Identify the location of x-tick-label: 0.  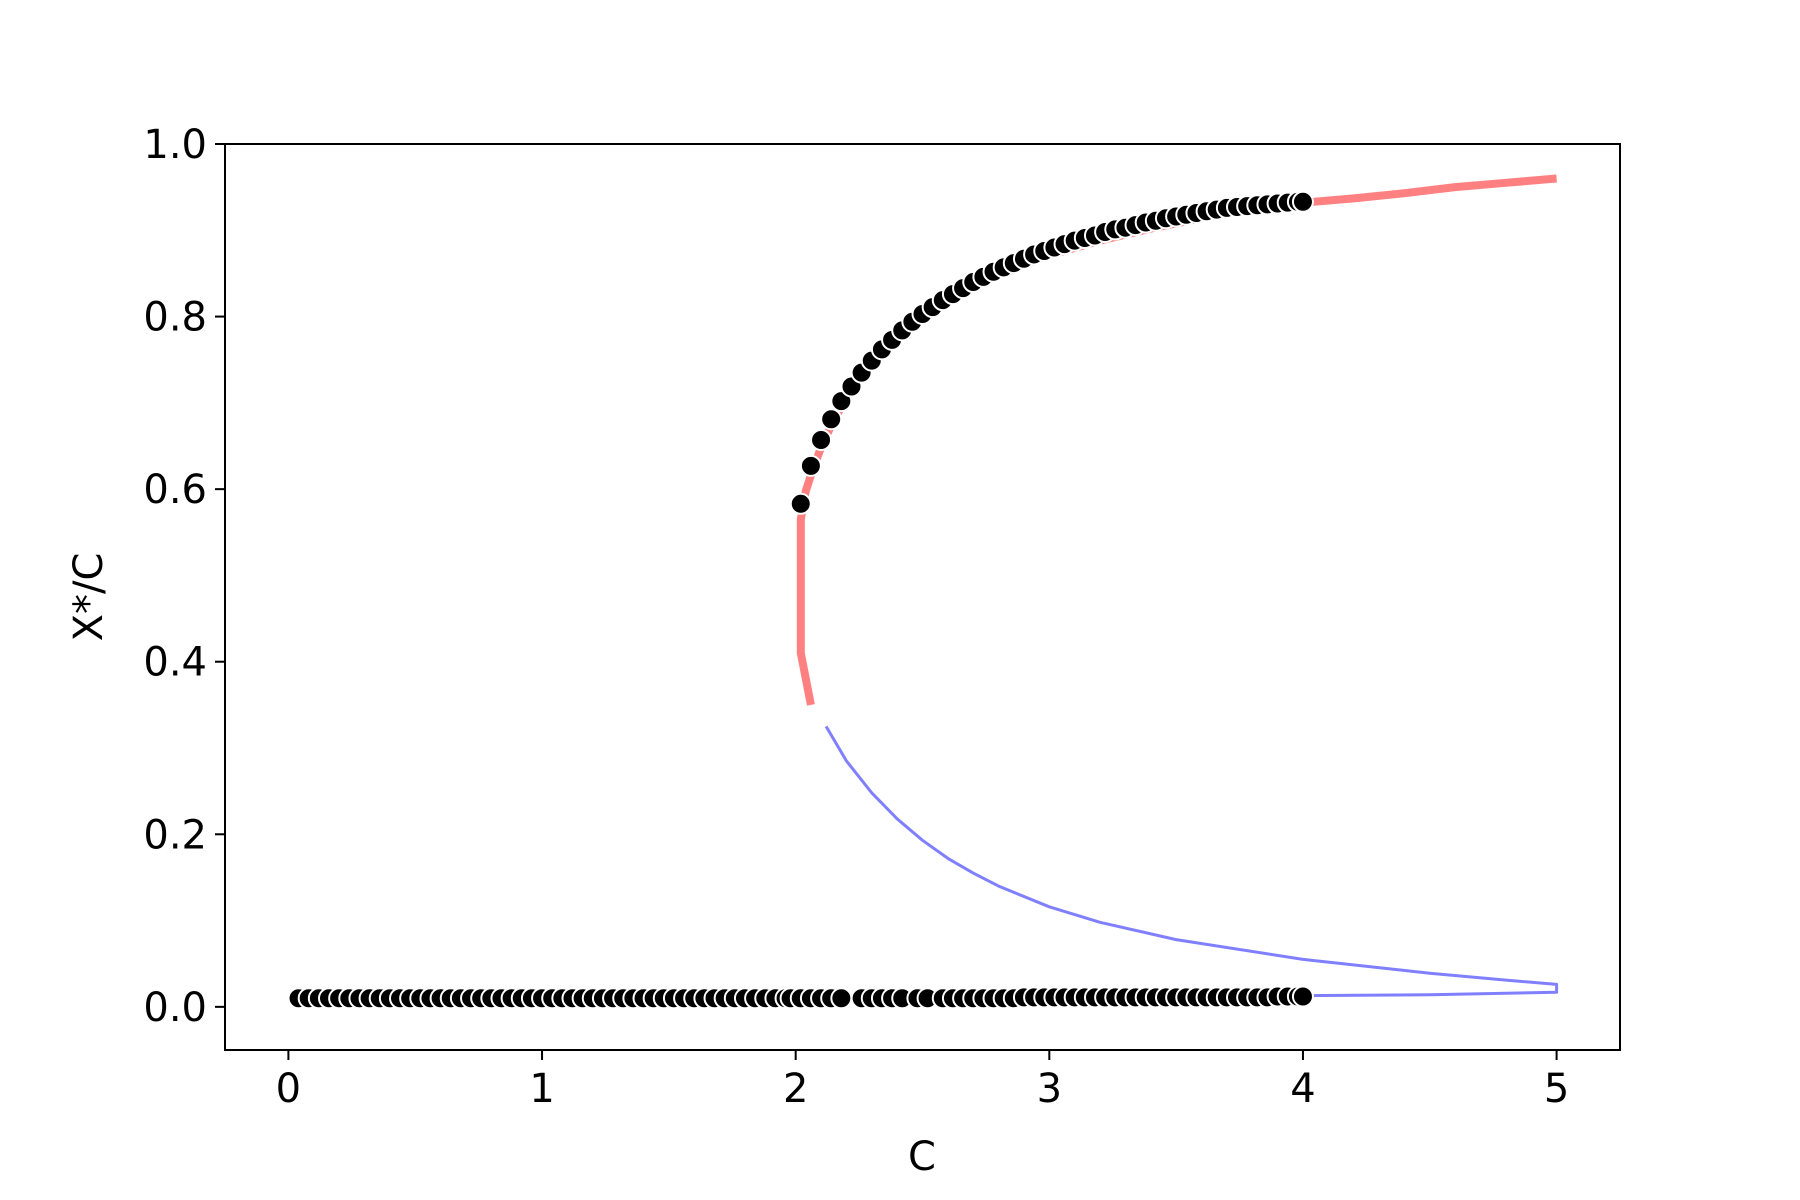
(288, 1089).